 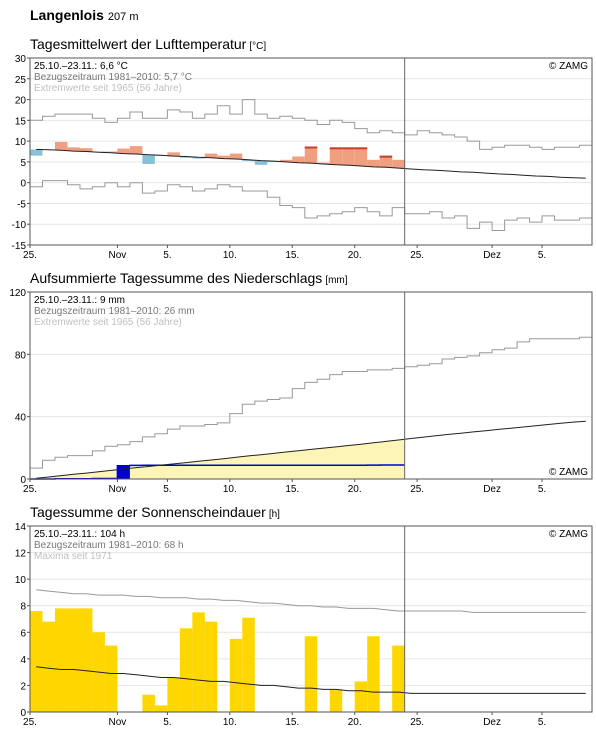 What do you see at coordinates (311, 205) in the screenshot?
I see `min-extreme-line` at bounding box center [311, 205].